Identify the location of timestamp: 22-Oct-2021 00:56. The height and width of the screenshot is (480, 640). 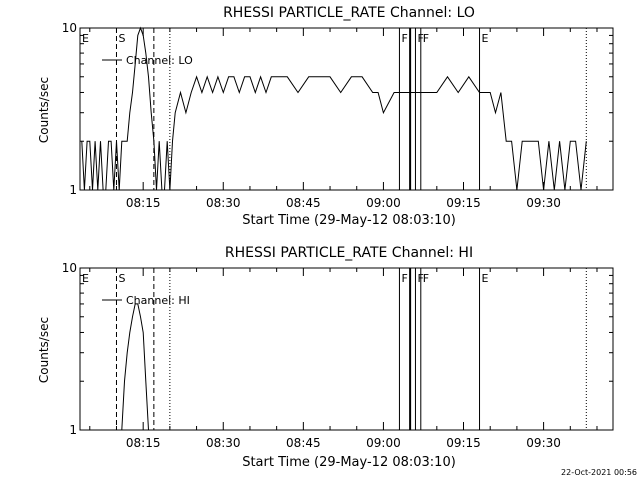
(599, 472).